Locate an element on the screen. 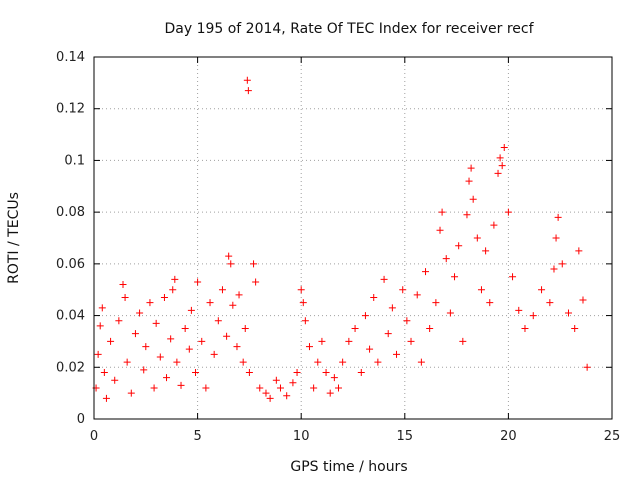  y-tick-label: 0.08 is located at coordinates (70, 212).